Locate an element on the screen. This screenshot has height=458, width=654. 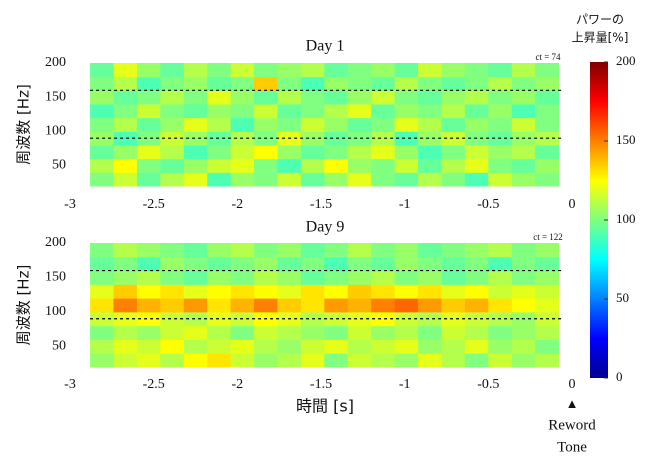
x-tick-label: -0.5 is located at coordinates (488, 204).